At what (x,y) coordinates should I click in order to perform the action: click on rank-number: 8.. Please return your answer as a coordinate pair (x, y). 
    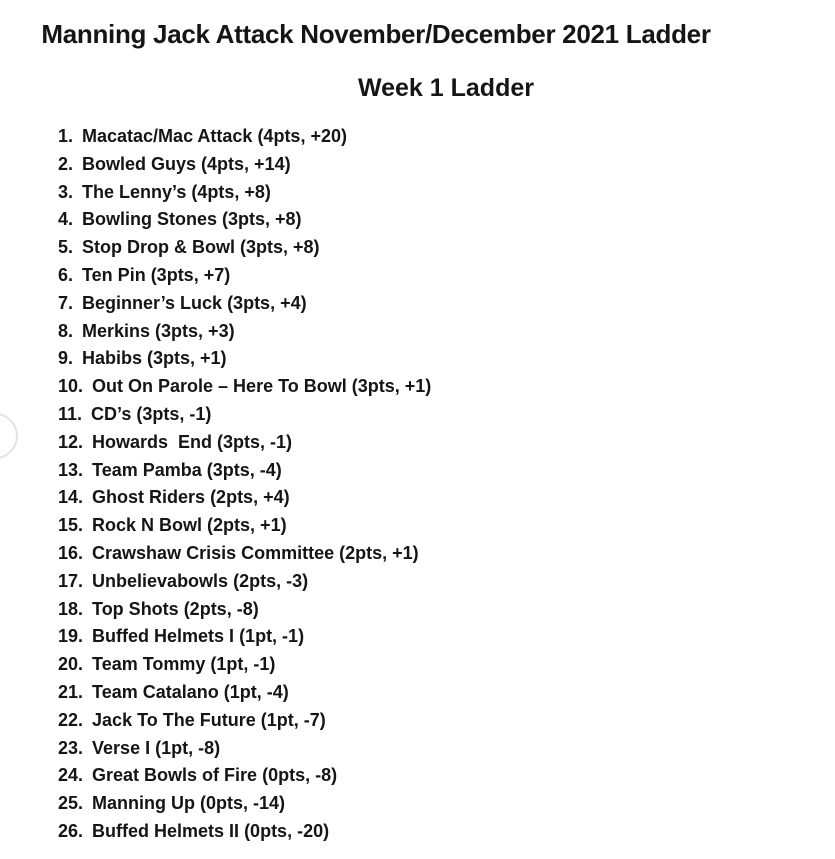
    Looking at the image, I should click on (66, 330).